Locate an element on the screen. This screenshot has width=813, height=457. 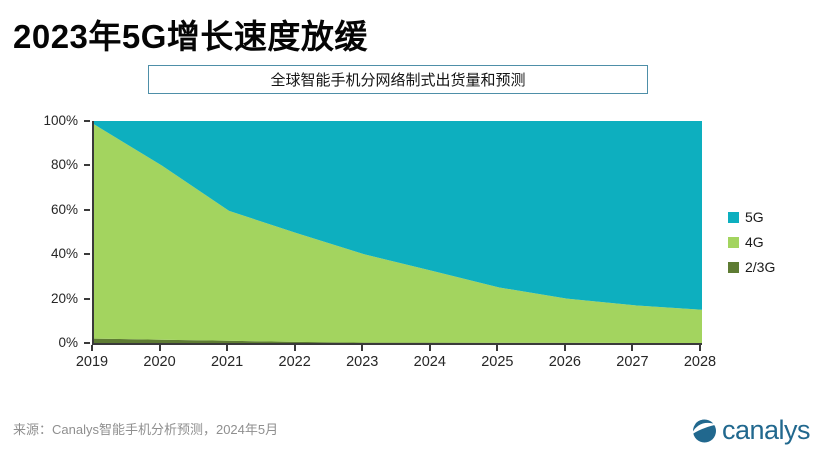
canalys-logo: canalys is located at coordinates (751, 430).